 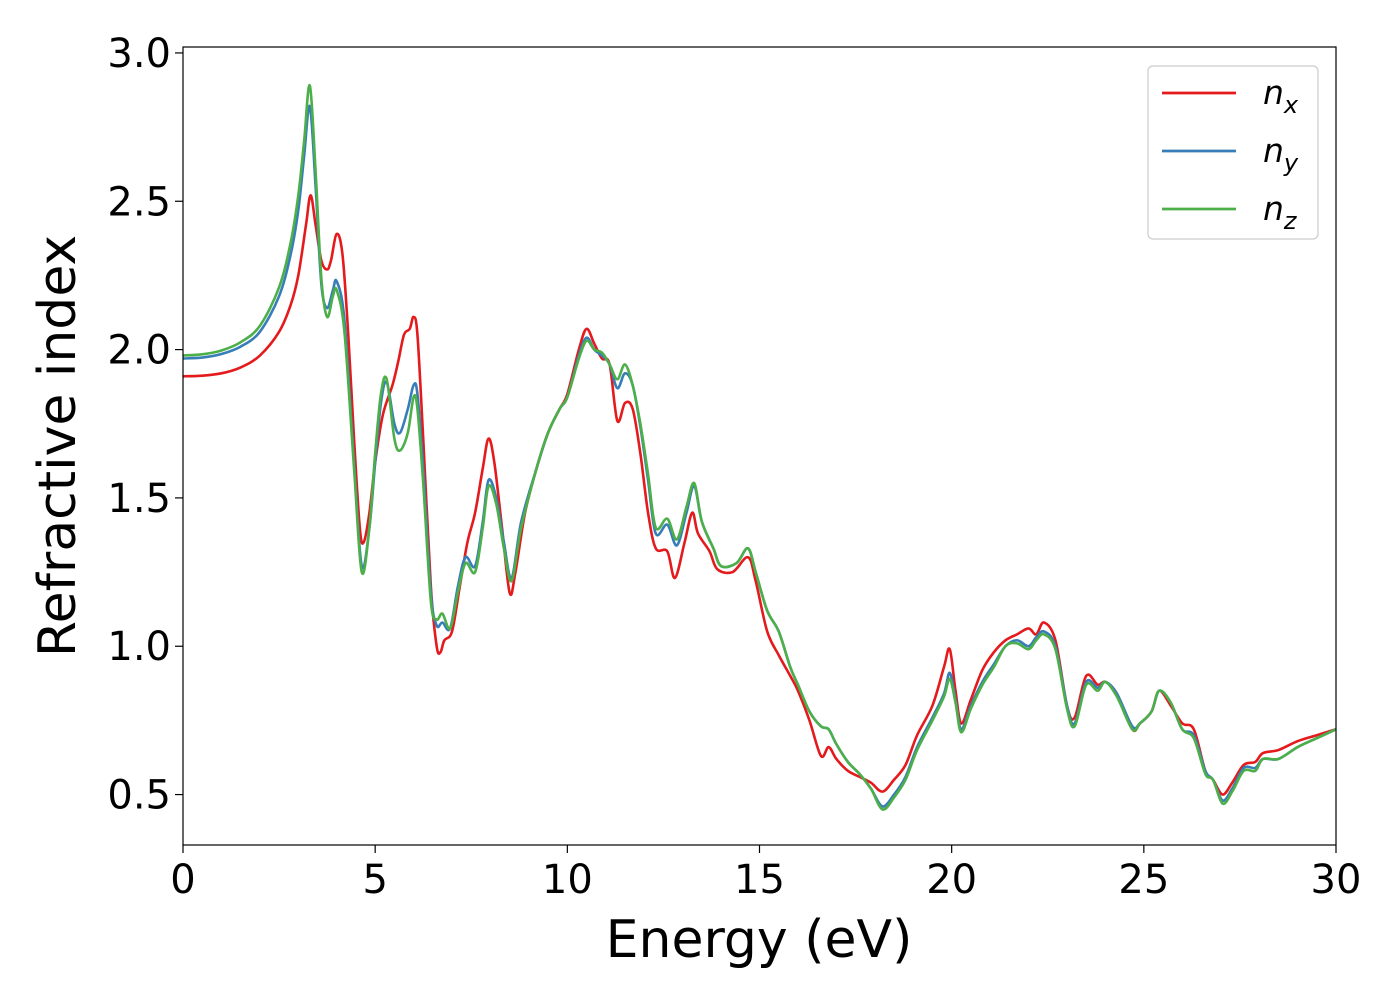 What do you see at coordinates (1281, 96) in the screenshot?
I see `legend-label-x: nx` at bounding box center [1281, 96].